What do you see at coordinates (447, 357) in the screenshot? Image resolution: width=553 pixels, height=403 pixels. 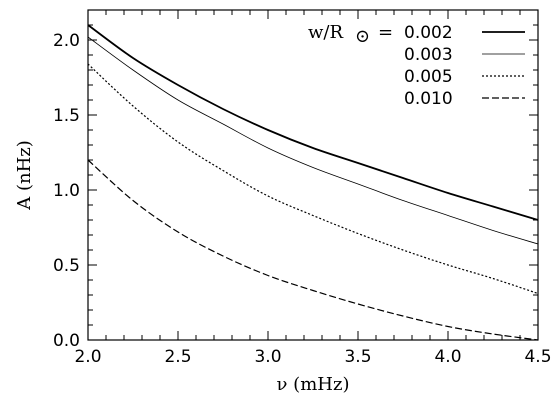 I see `x-tick-label: 4.0` at bounding box center [447, 357].